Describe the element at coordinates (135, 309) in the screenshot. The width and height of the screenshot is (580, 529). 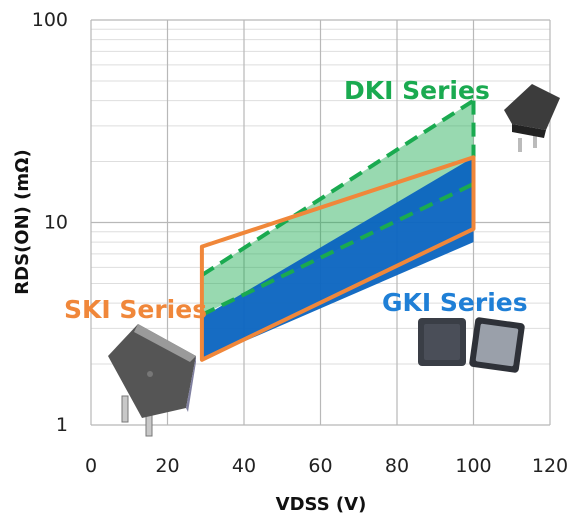
I see `ski-series-label: SKI Series` at that location.